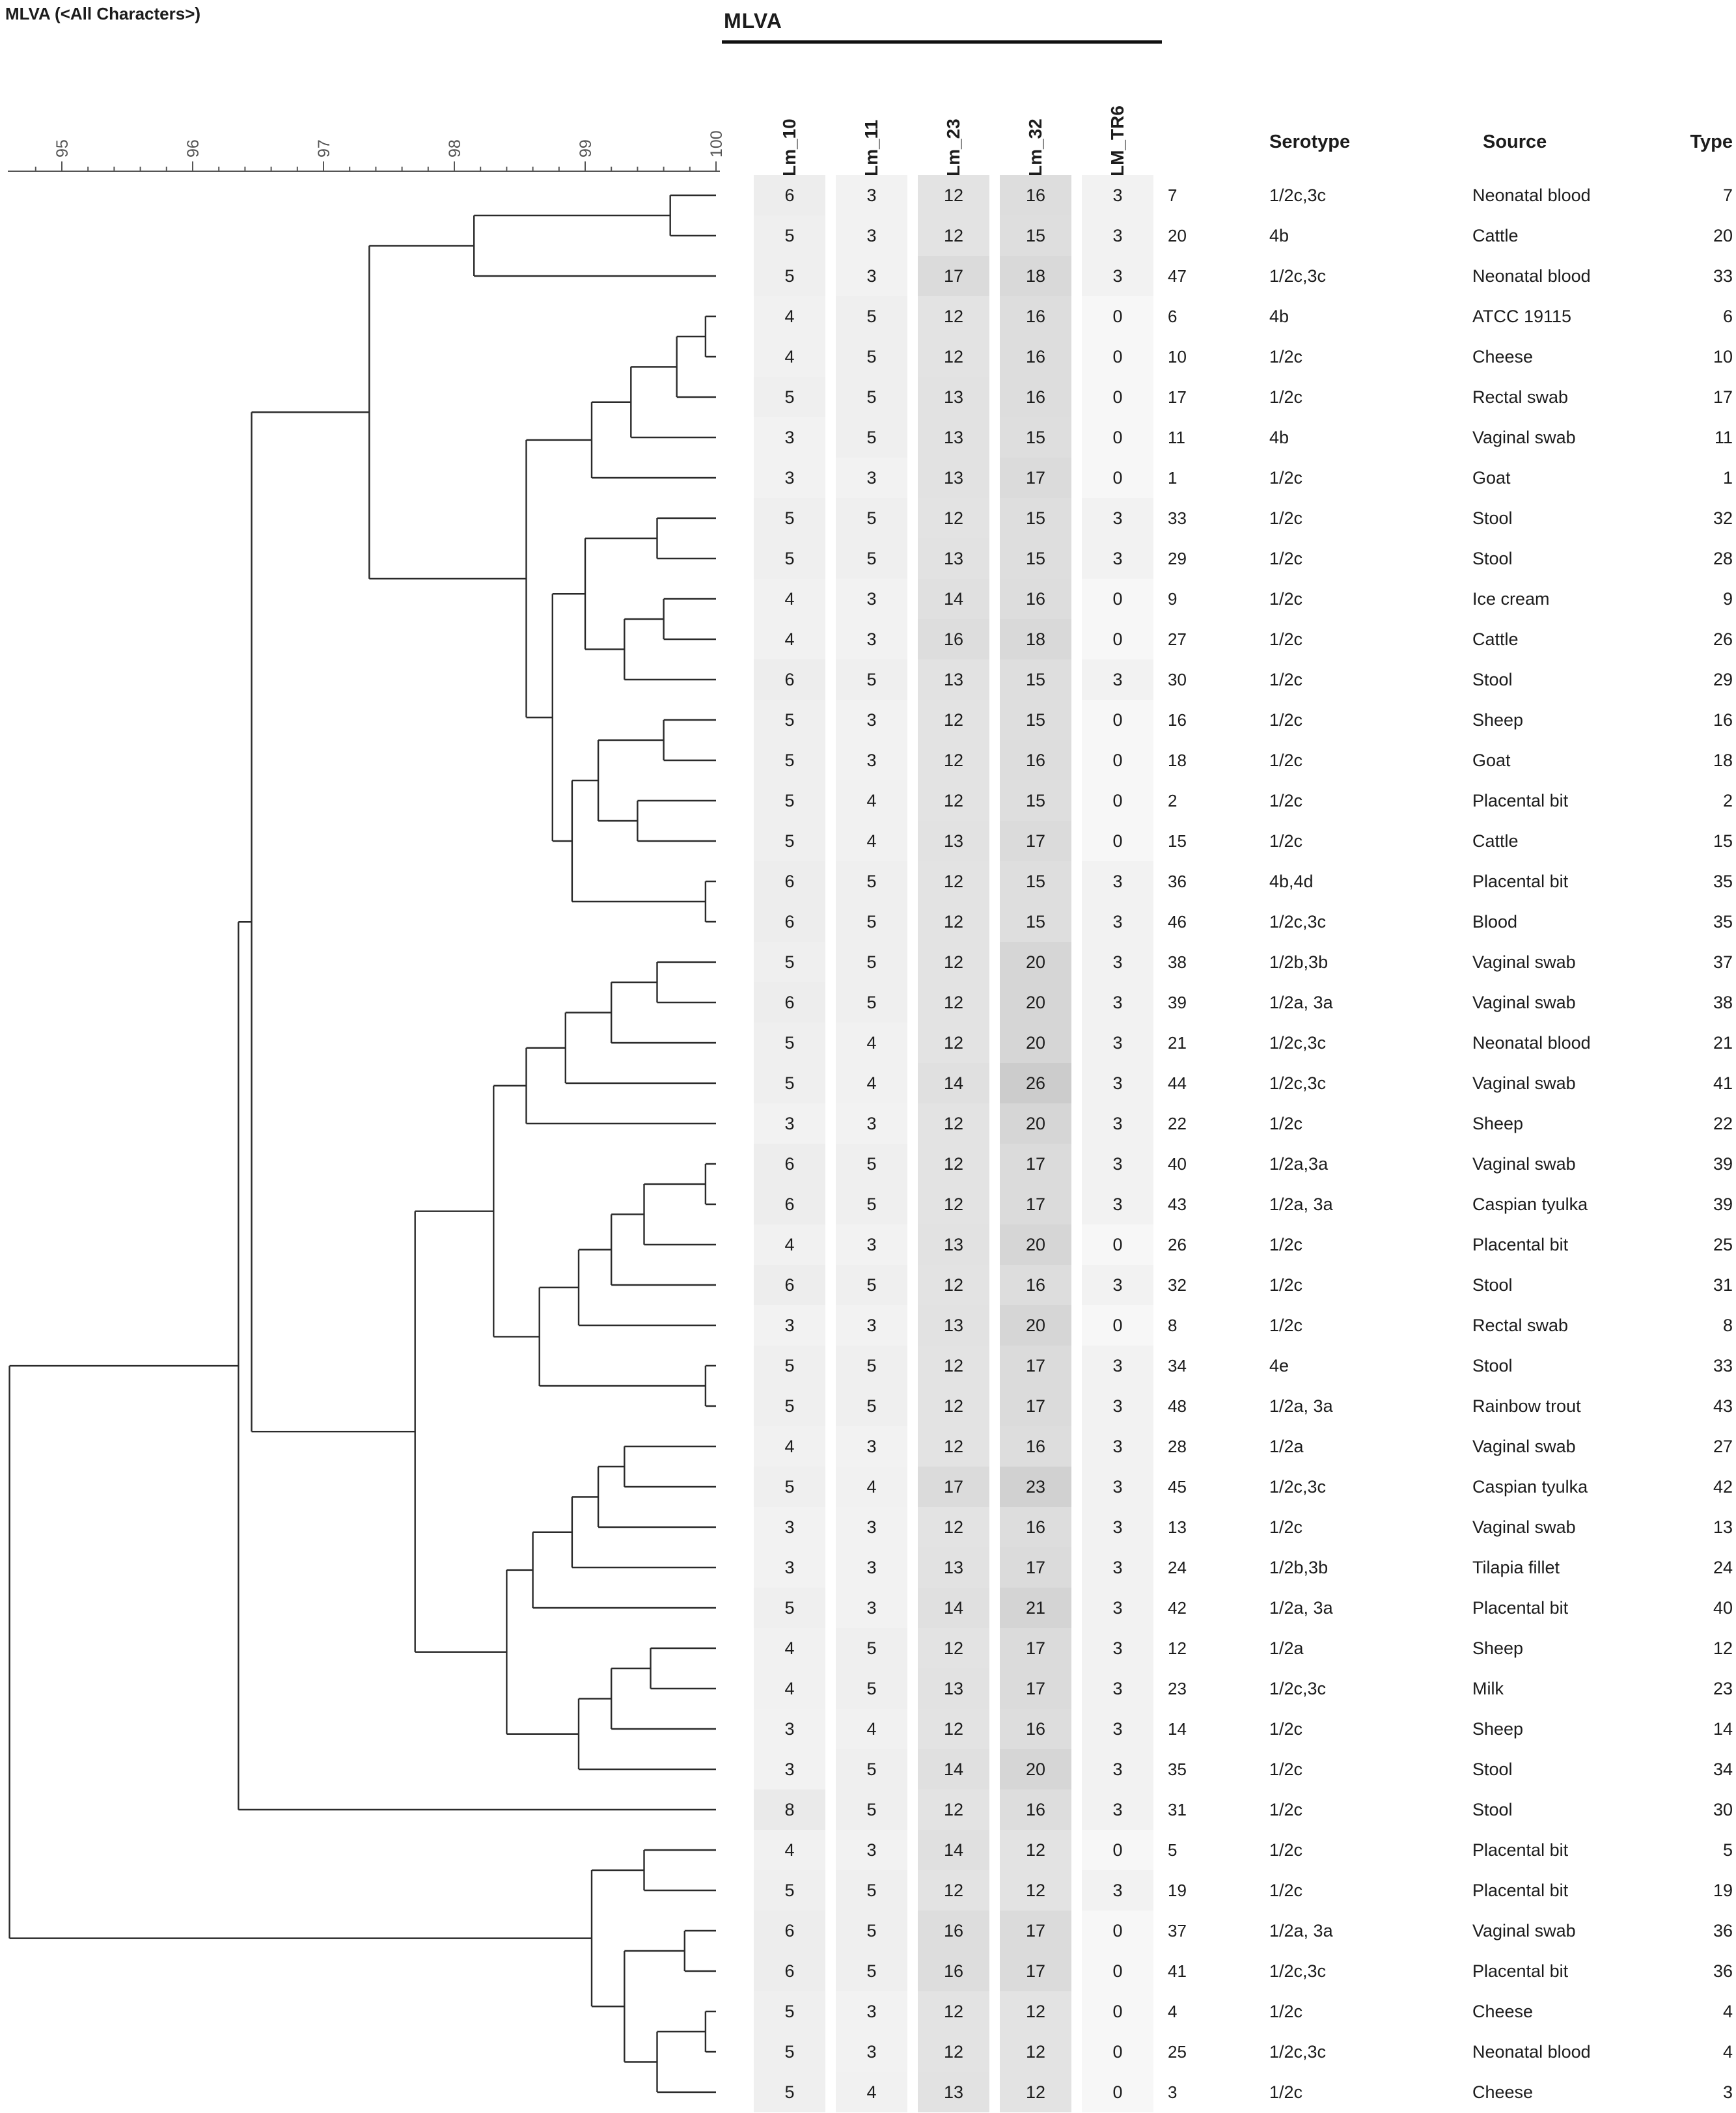 This screenshot has width=1736, height=2113. Describe the element at coordinates (1177, 1285) in the screenshot. I see `isolate-key-cell: 32` at that location.